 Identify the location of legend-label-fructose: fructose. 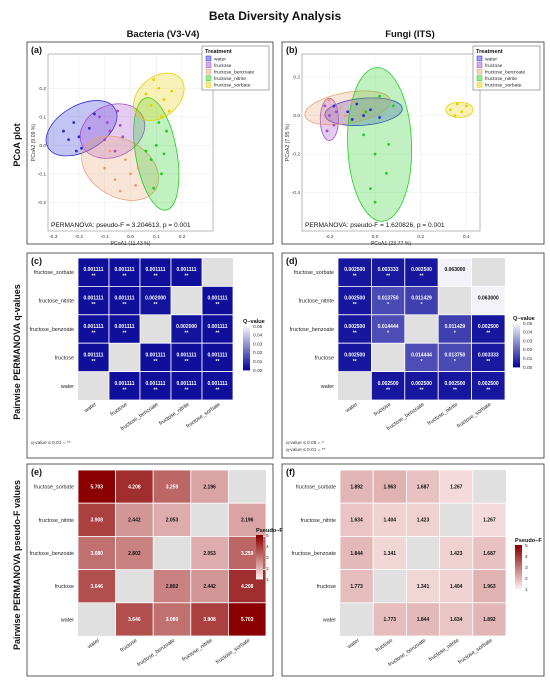
(223, 66).